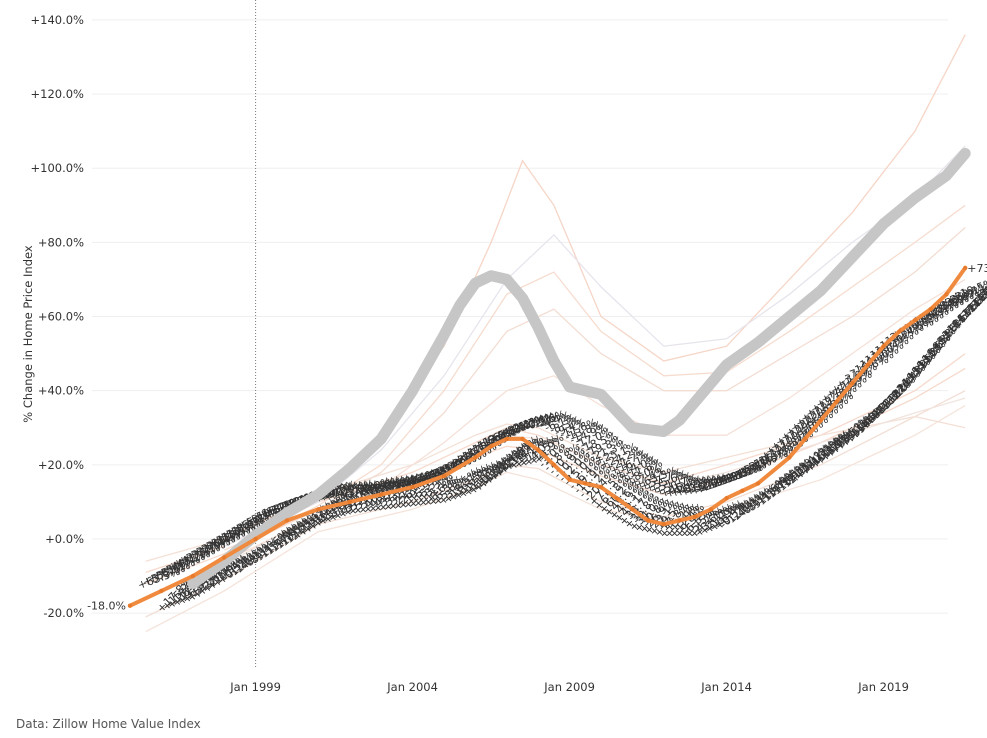 Image resolution: width=987 pixels, height=738 pixels. I want to click on y-tick-label: +140.0%, so click(58, 20).